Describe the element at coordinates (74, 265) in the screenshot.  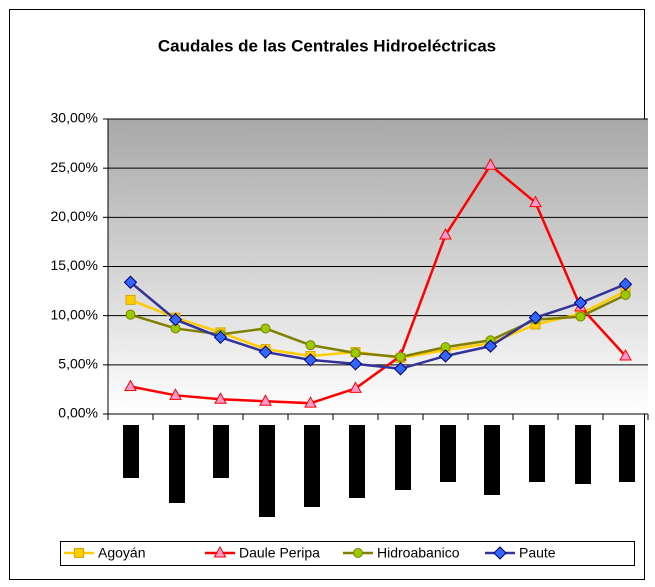
I see `y-tick-label: 15,00%` at that location.